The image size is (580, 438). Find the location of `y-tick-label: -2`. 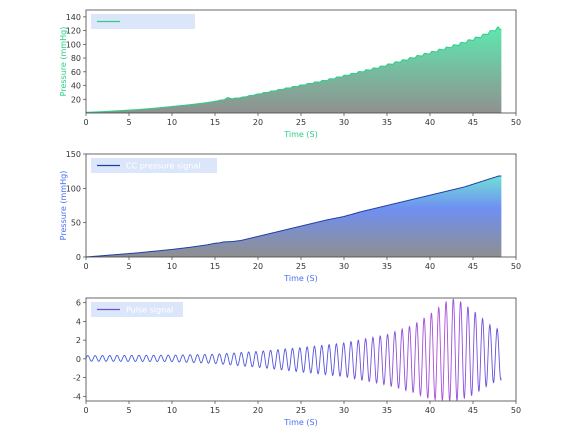

y-tick-label: -2 is located at coordinates (77, 378).